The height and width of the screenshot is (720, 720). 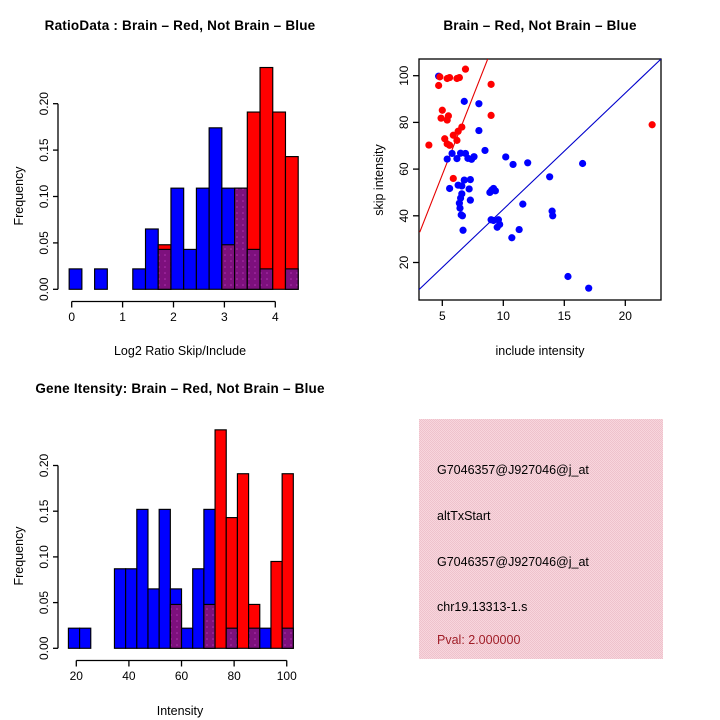 I want to click on x-tick-label: 10, so click(x=504, y=316).